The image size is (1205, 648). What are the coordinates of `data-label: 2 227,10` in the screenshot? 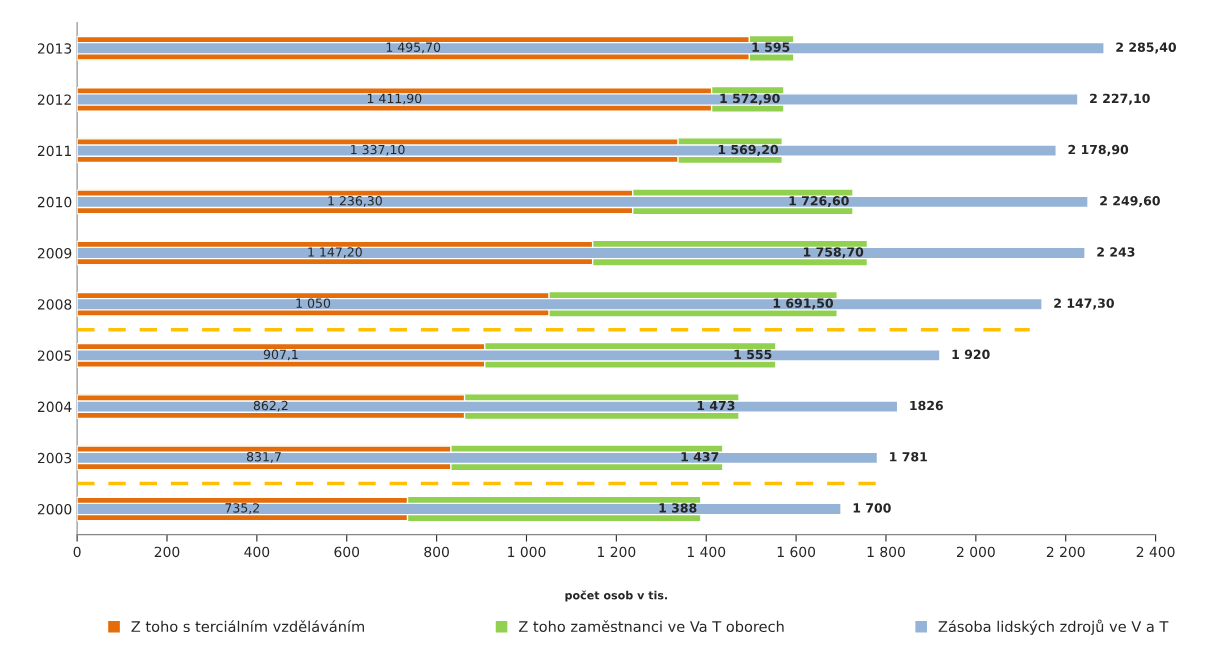 It's located at (1120, 99).